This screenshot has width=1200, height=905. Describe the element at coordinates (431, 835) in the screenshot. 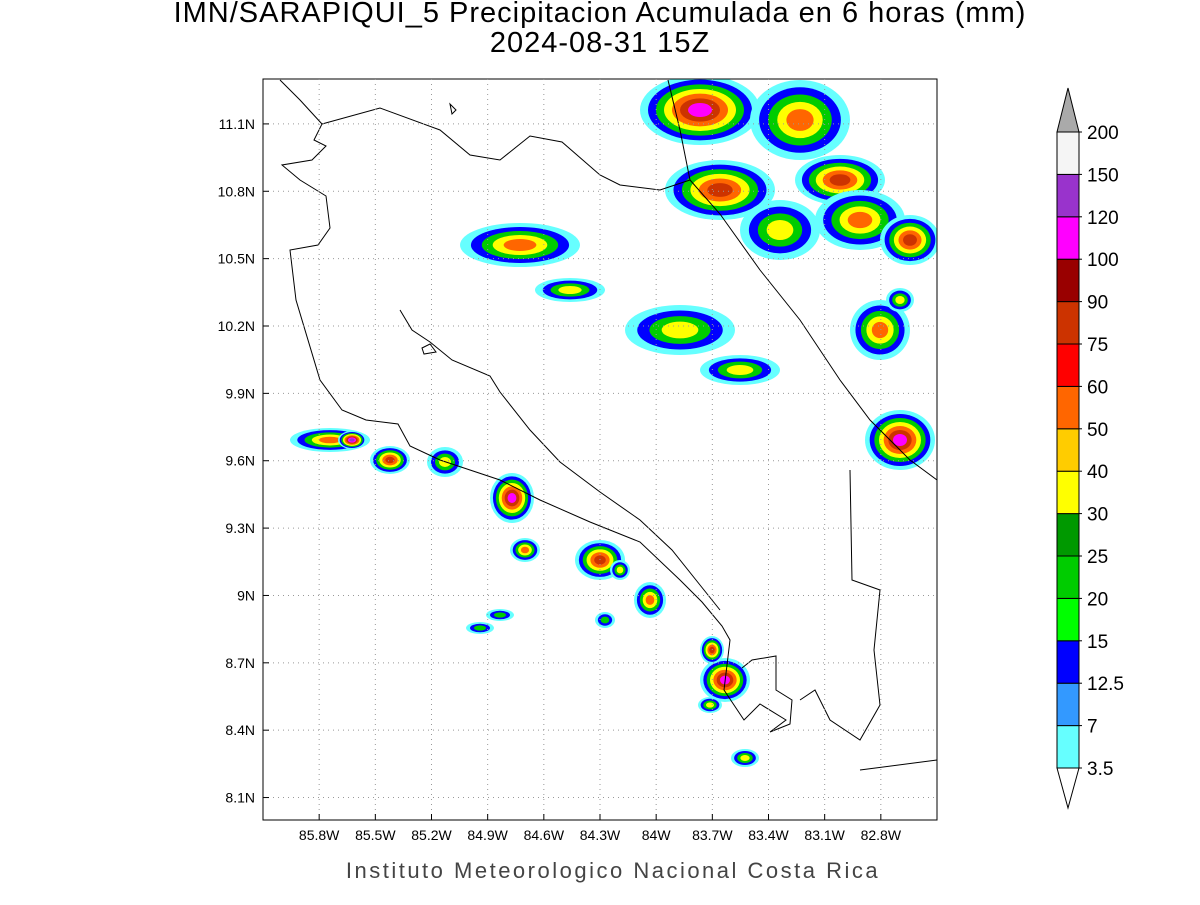

I see `x-tick-label: 85.2W` at that location.